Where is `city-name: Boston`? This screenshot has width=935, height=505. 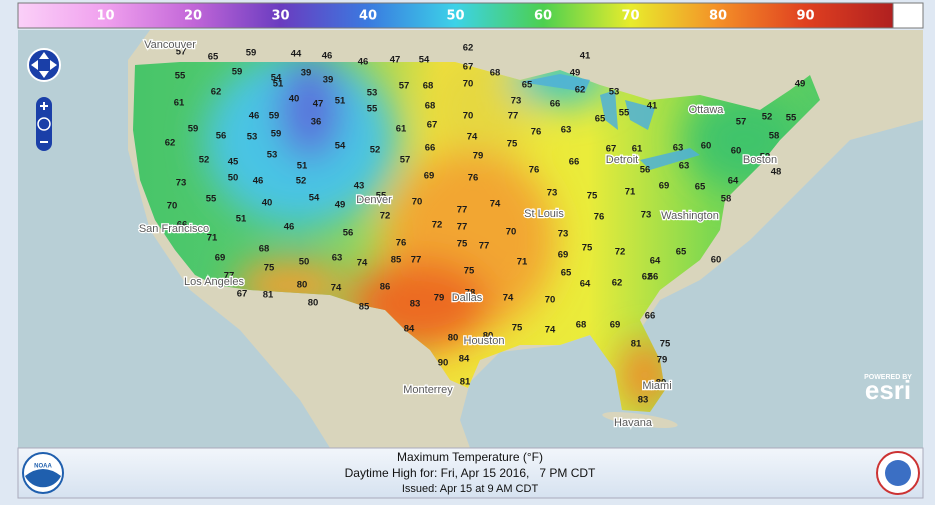
city-name: Boston is located at coordinates (760, 160).